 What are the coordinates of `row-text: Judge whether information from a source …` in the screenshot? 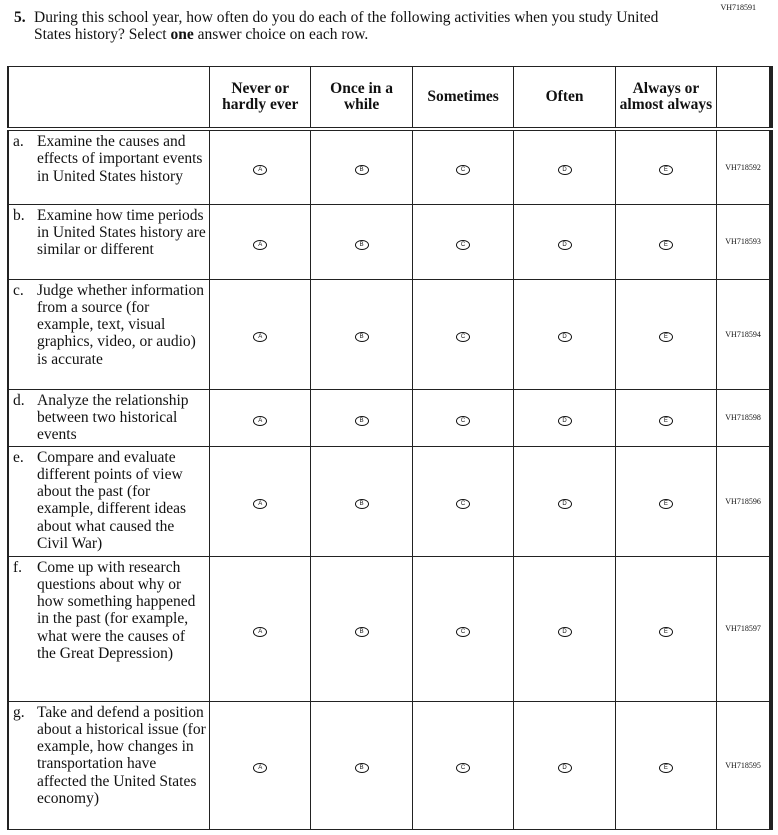 It's located at (121, 324).